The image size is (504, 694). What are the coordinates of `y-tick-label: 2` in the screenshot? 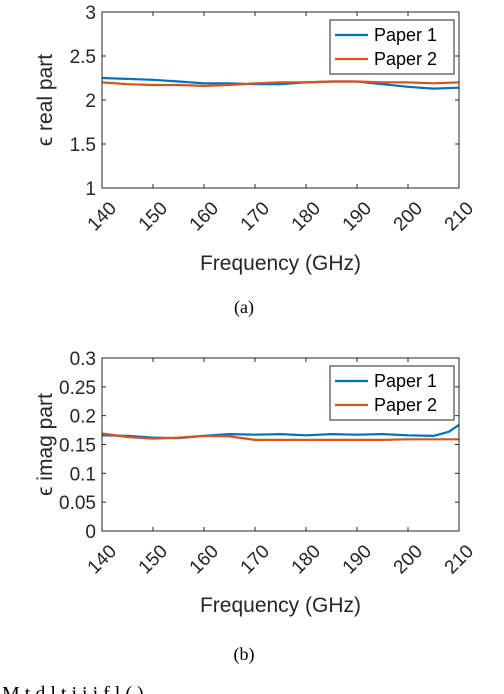 It's located at (90, 101).